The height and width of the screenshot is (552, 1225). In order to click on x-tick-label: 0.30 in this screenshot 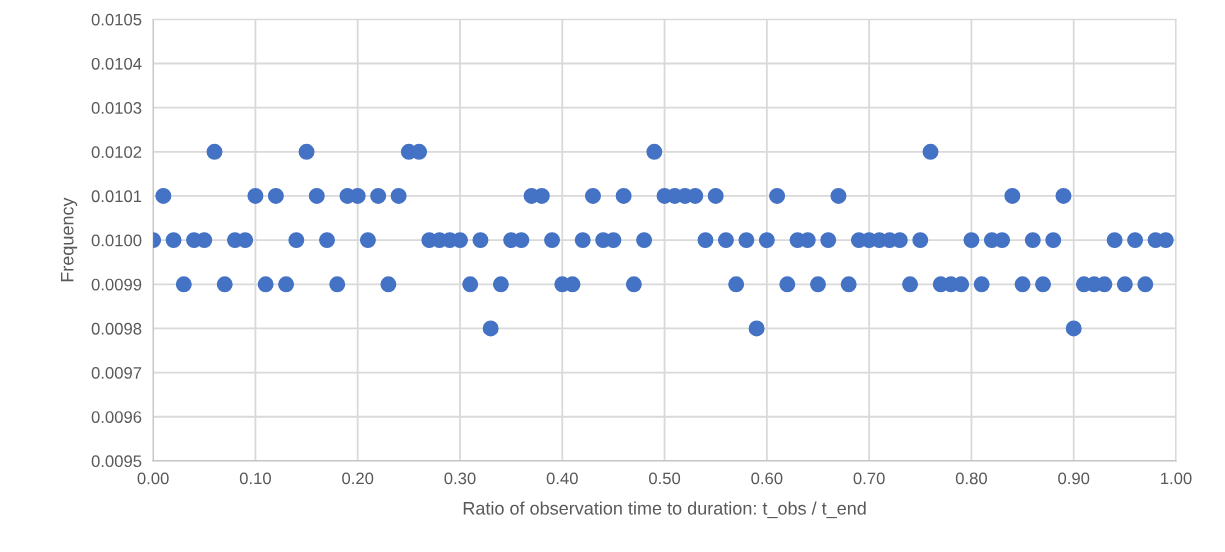, I will do `click(460, 478)`.